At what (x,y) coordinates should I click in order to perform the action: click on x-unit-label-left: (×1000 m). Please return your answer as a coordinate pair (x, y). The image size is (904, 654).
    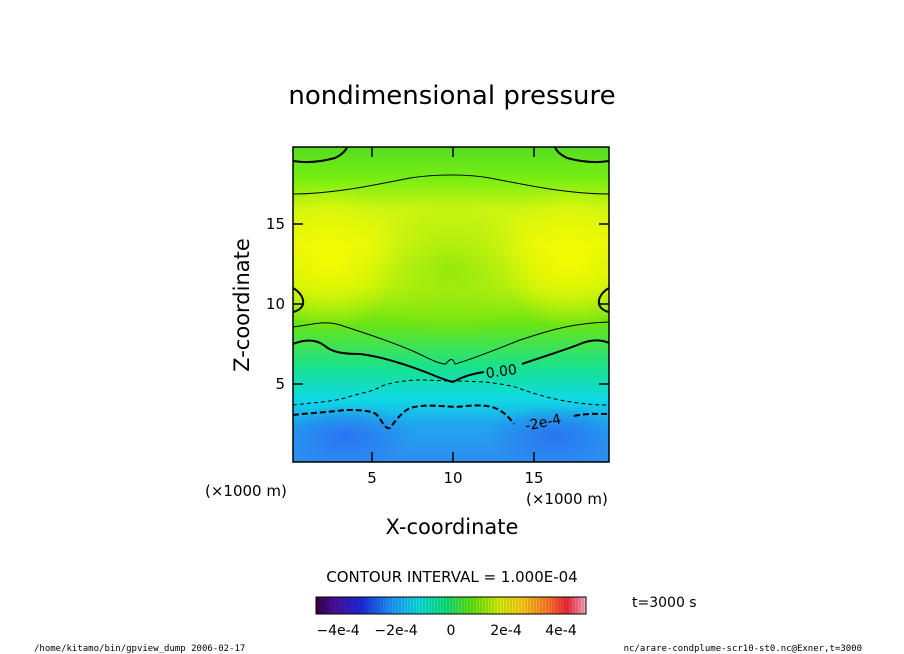
    Looking at the image, I should click on (246, 491).